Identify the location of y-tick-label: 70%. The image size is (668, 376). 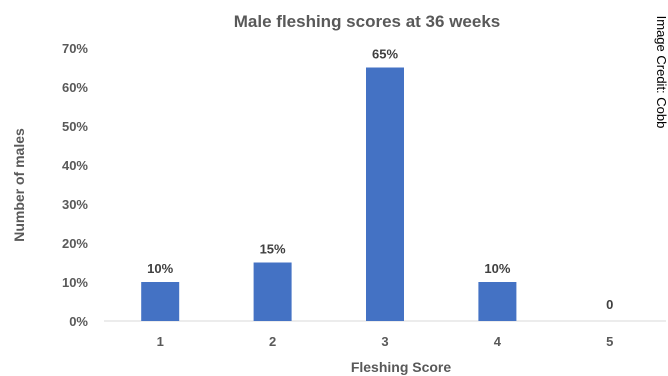
(75, 48).